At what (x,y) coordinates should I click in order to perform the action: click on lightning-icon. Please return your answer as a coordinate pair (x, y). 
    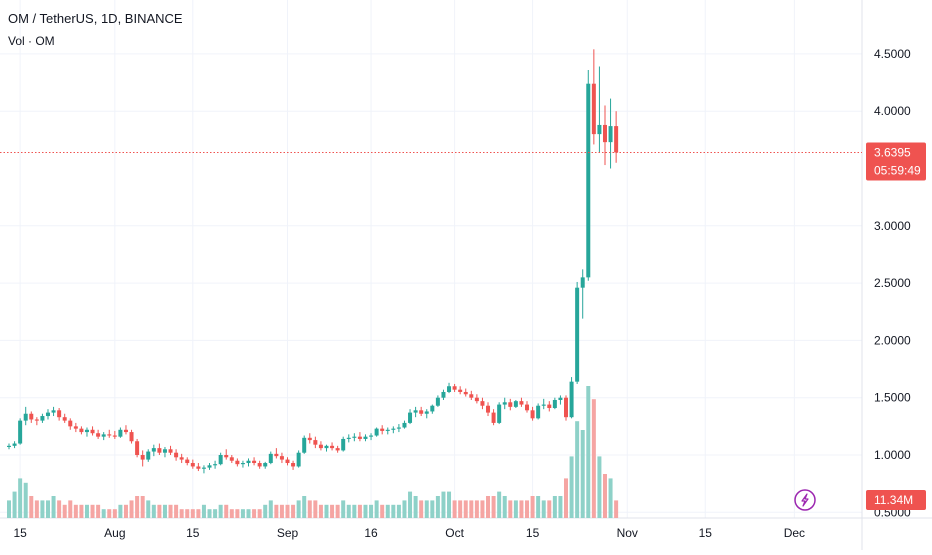
    Looking at the image, I should click on (805, 500).